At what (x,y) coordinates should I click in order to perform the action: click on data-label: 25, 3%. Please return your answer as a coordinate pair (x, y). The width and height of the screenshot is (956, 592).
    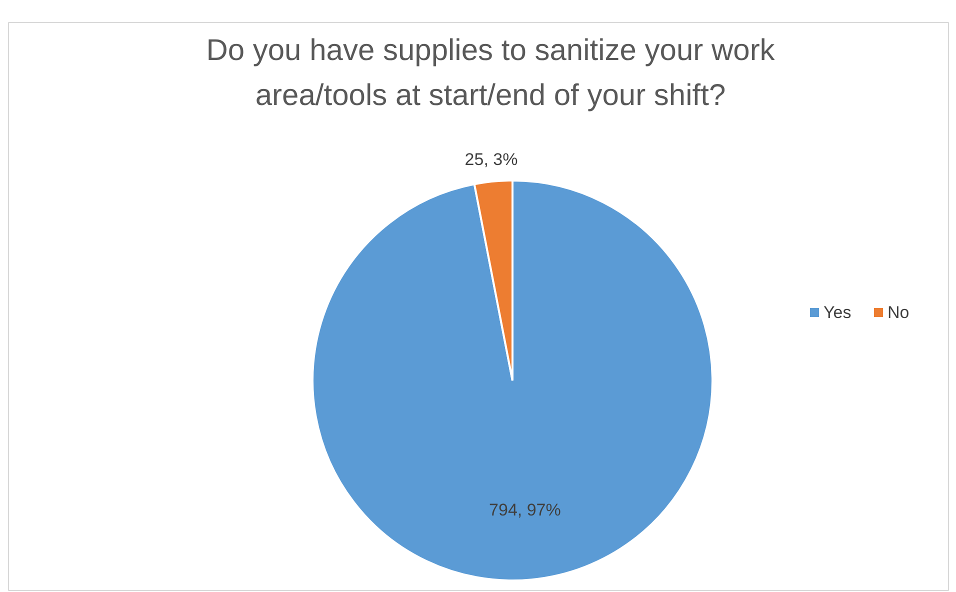
    Looking at the image, I should click on (491, 160).